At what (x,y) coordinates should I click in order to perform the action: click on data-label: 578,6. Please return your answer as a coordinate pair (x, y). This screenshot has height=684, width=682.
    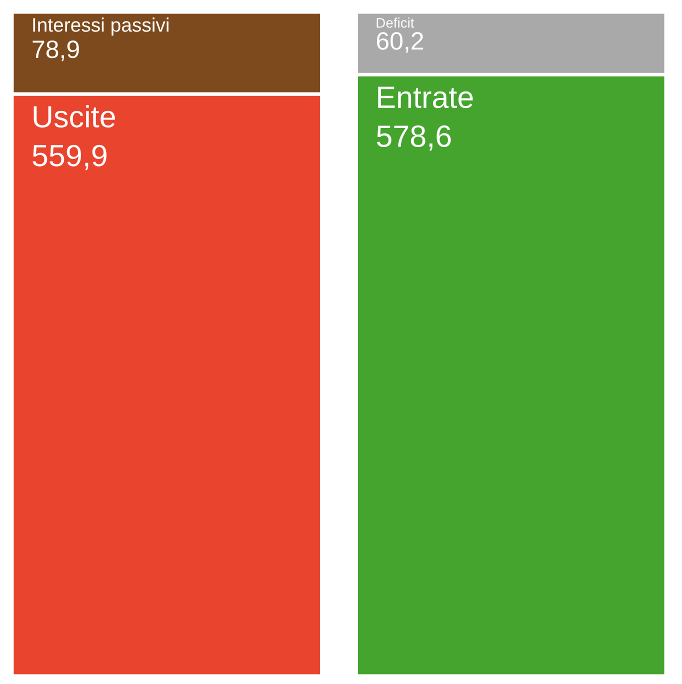
    Looking at the image, I should click on (413, 138).